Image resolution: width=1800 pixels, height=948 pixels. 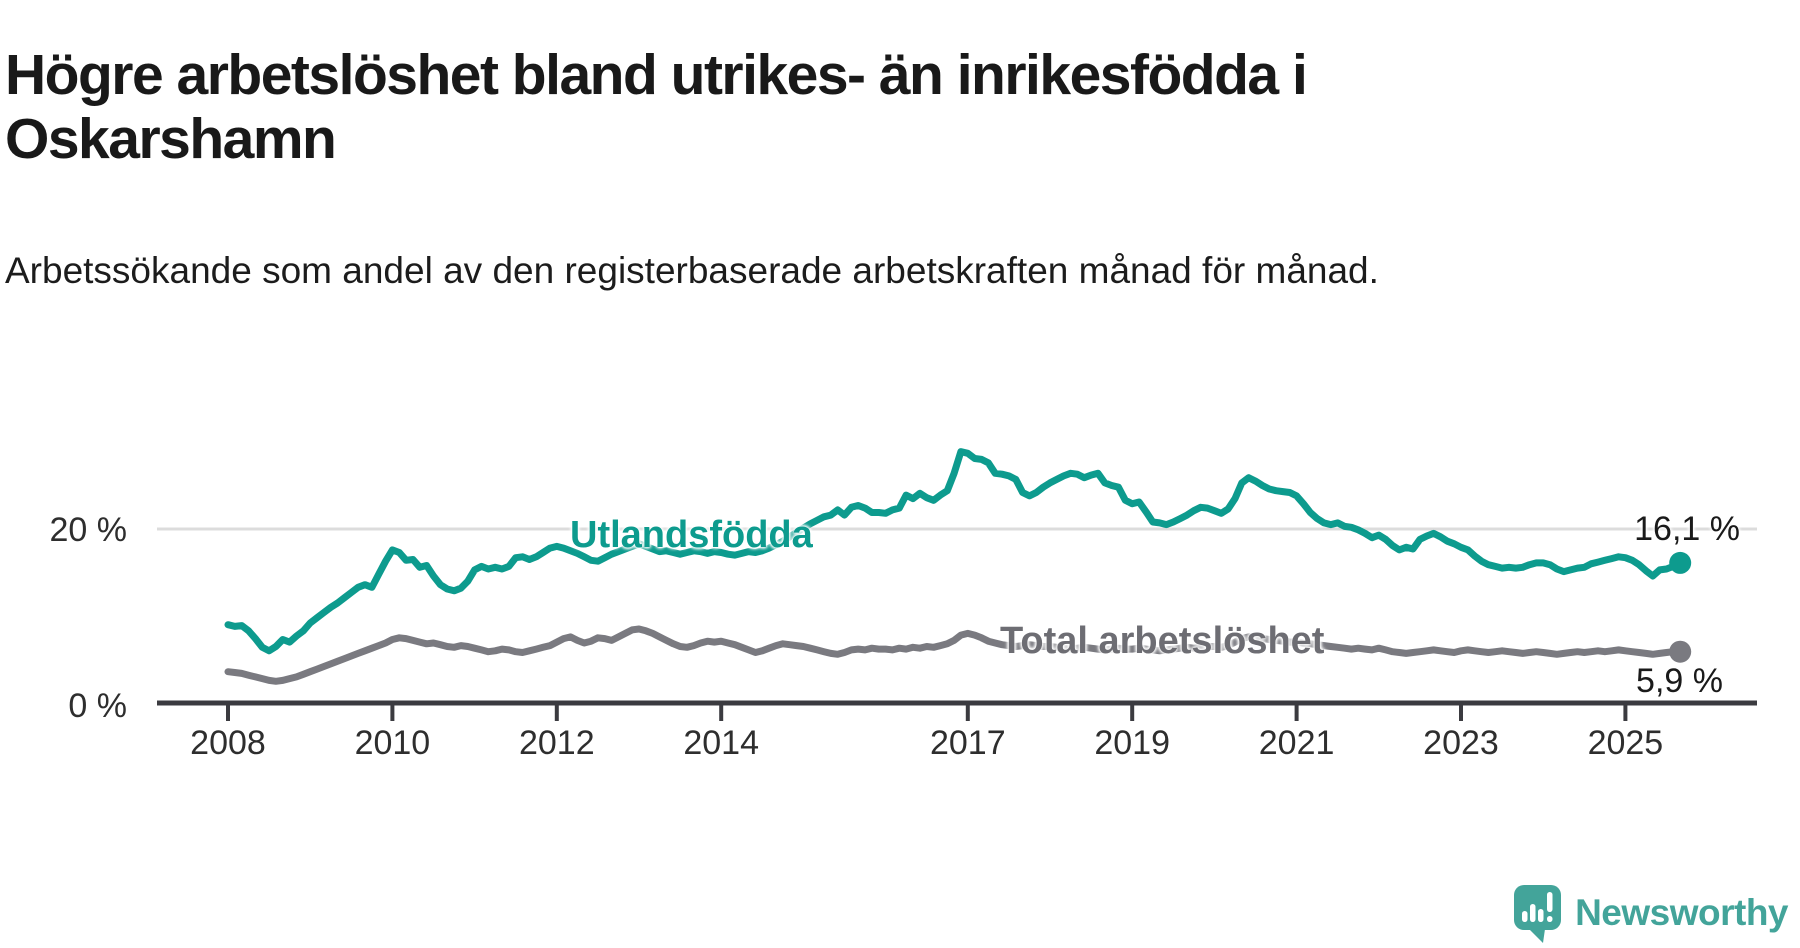 I want to click on newsworthy-logo-icon, so click(x=1538, y=914).